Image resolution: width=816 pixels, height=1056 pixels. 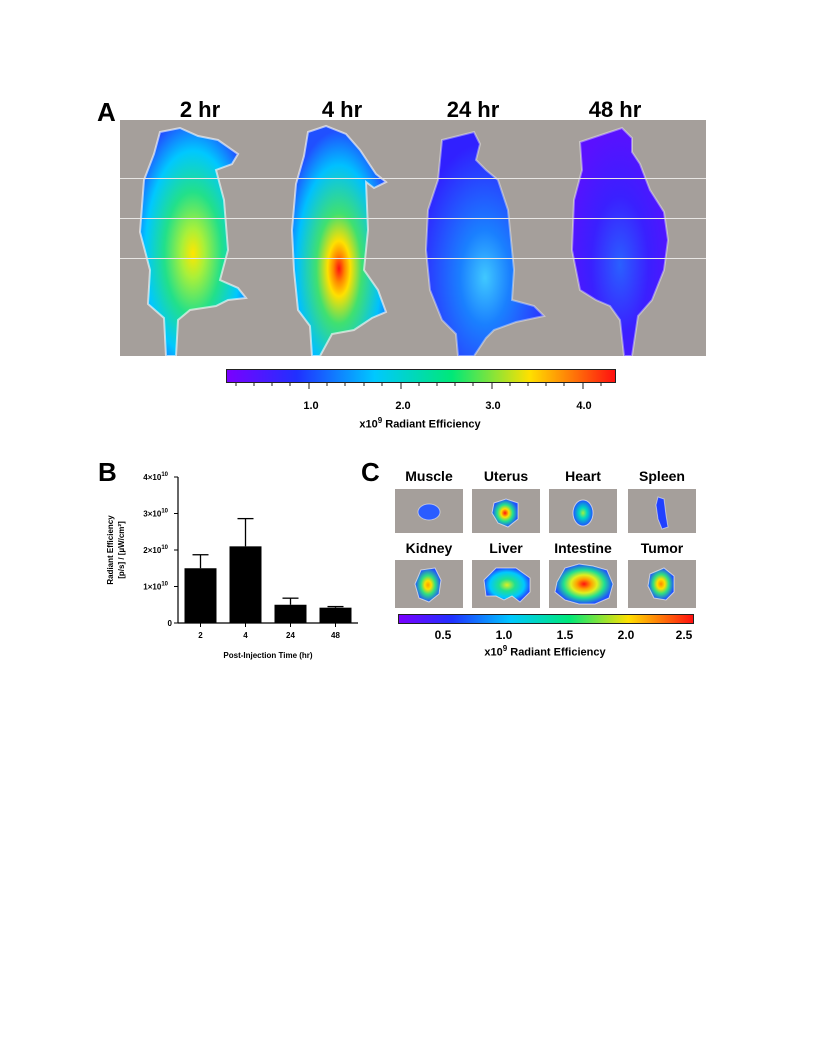 I want to click on organ-label-spleen: Spleen, so click(x=662, y=476).